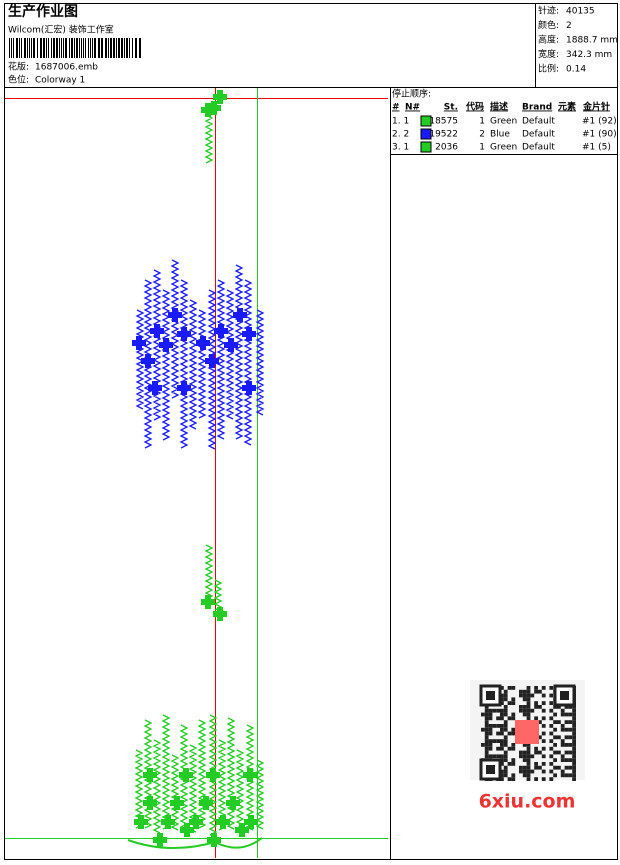 This screenshot has height=865, width=620. I want to click on colorway: Colorway 1, so click(60, 81).